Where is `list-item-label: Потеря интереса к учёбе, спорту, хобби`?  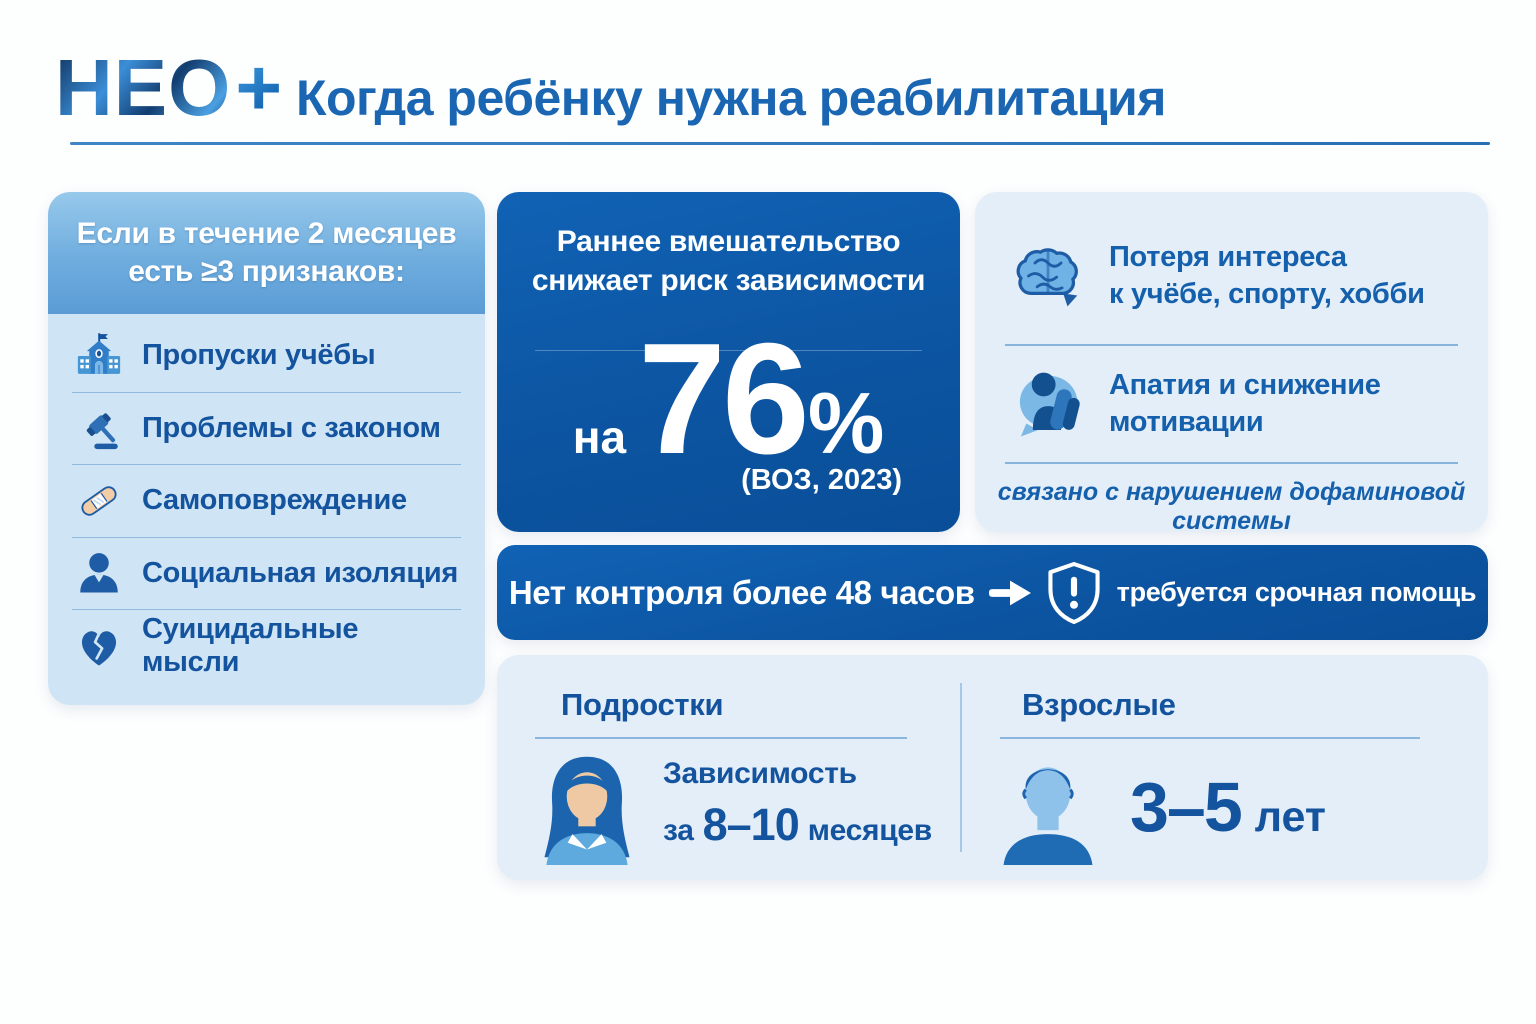 list-item-label: Потеря интереса к учёбе, спорту, хобби is located at coordinates (1267, 276).